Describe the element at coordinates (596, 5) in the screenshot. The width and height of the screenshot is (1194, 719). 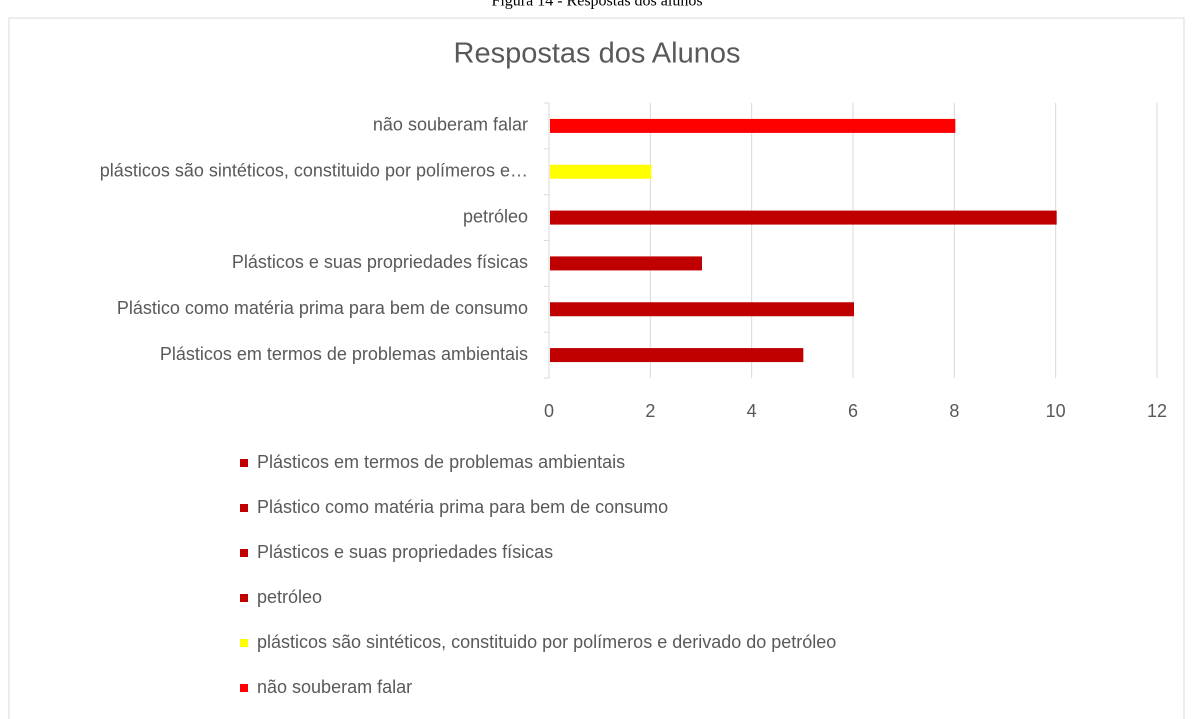
I see `caption: Figura 14 - Respostas dos alunos` at that location.